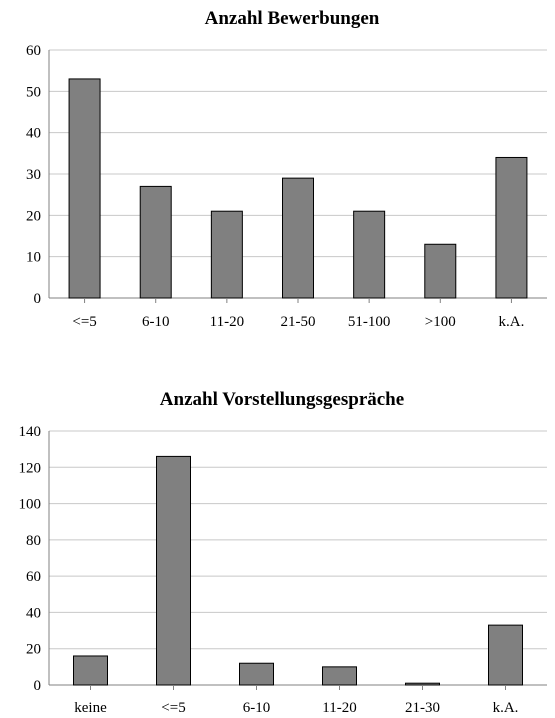  Describe the element at coordinates (33, 175) in the screenshot. I see `y-tick-label: 30` at that location.